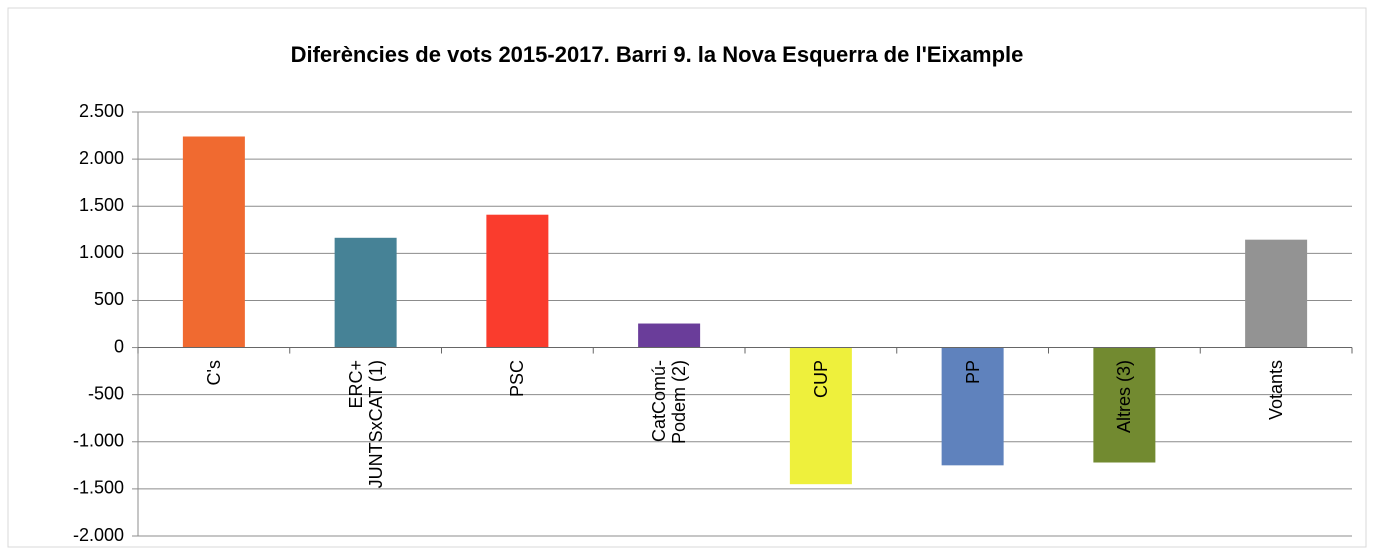 The image size is (1374, 555). What do you see at coordinates (106, 393) in the screenshot?
I see `y-tick-label: -500` at bounding box center [106, 393].